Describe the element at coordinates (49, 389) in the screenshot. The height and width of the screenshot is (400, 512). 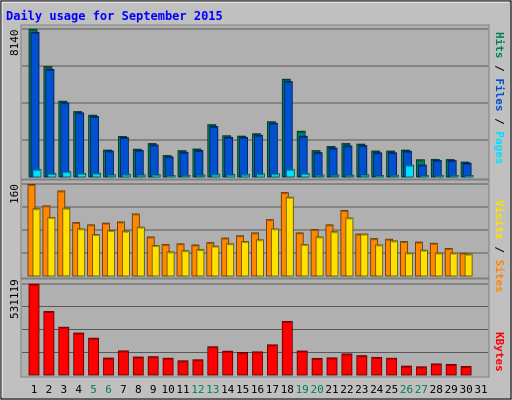
I see `x-tick-label-day-2: 2` at that location.